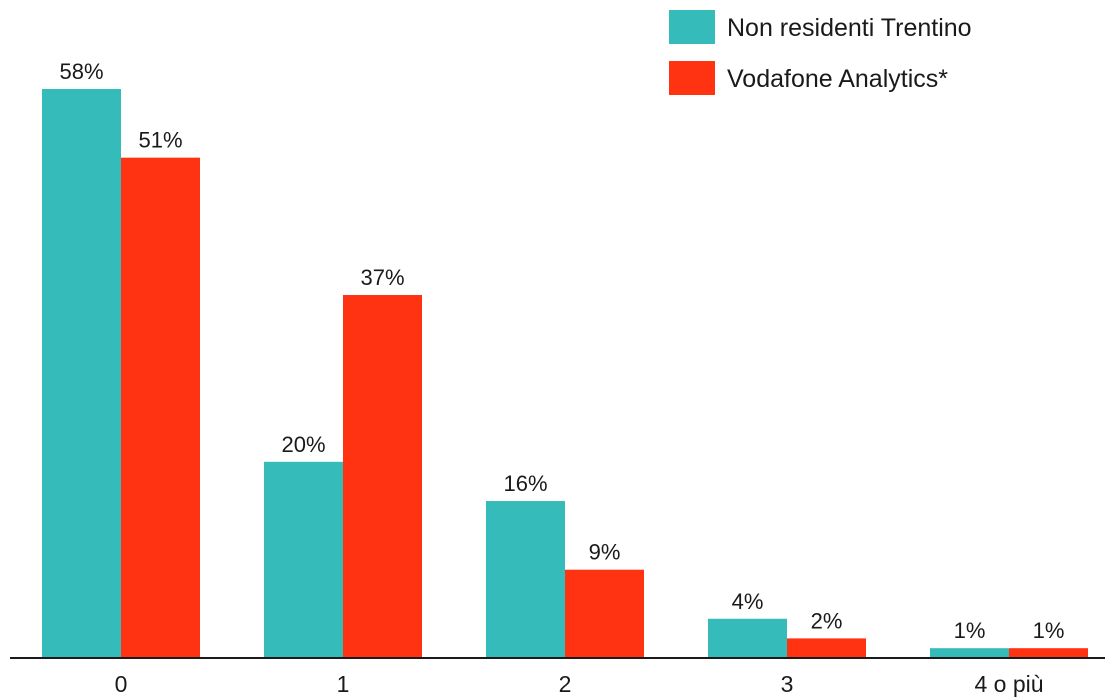  What do you see at coordinates (121, 684) in the screenshot?
I see `x-tick-label-0: 0` at bounding box center [121, 684].